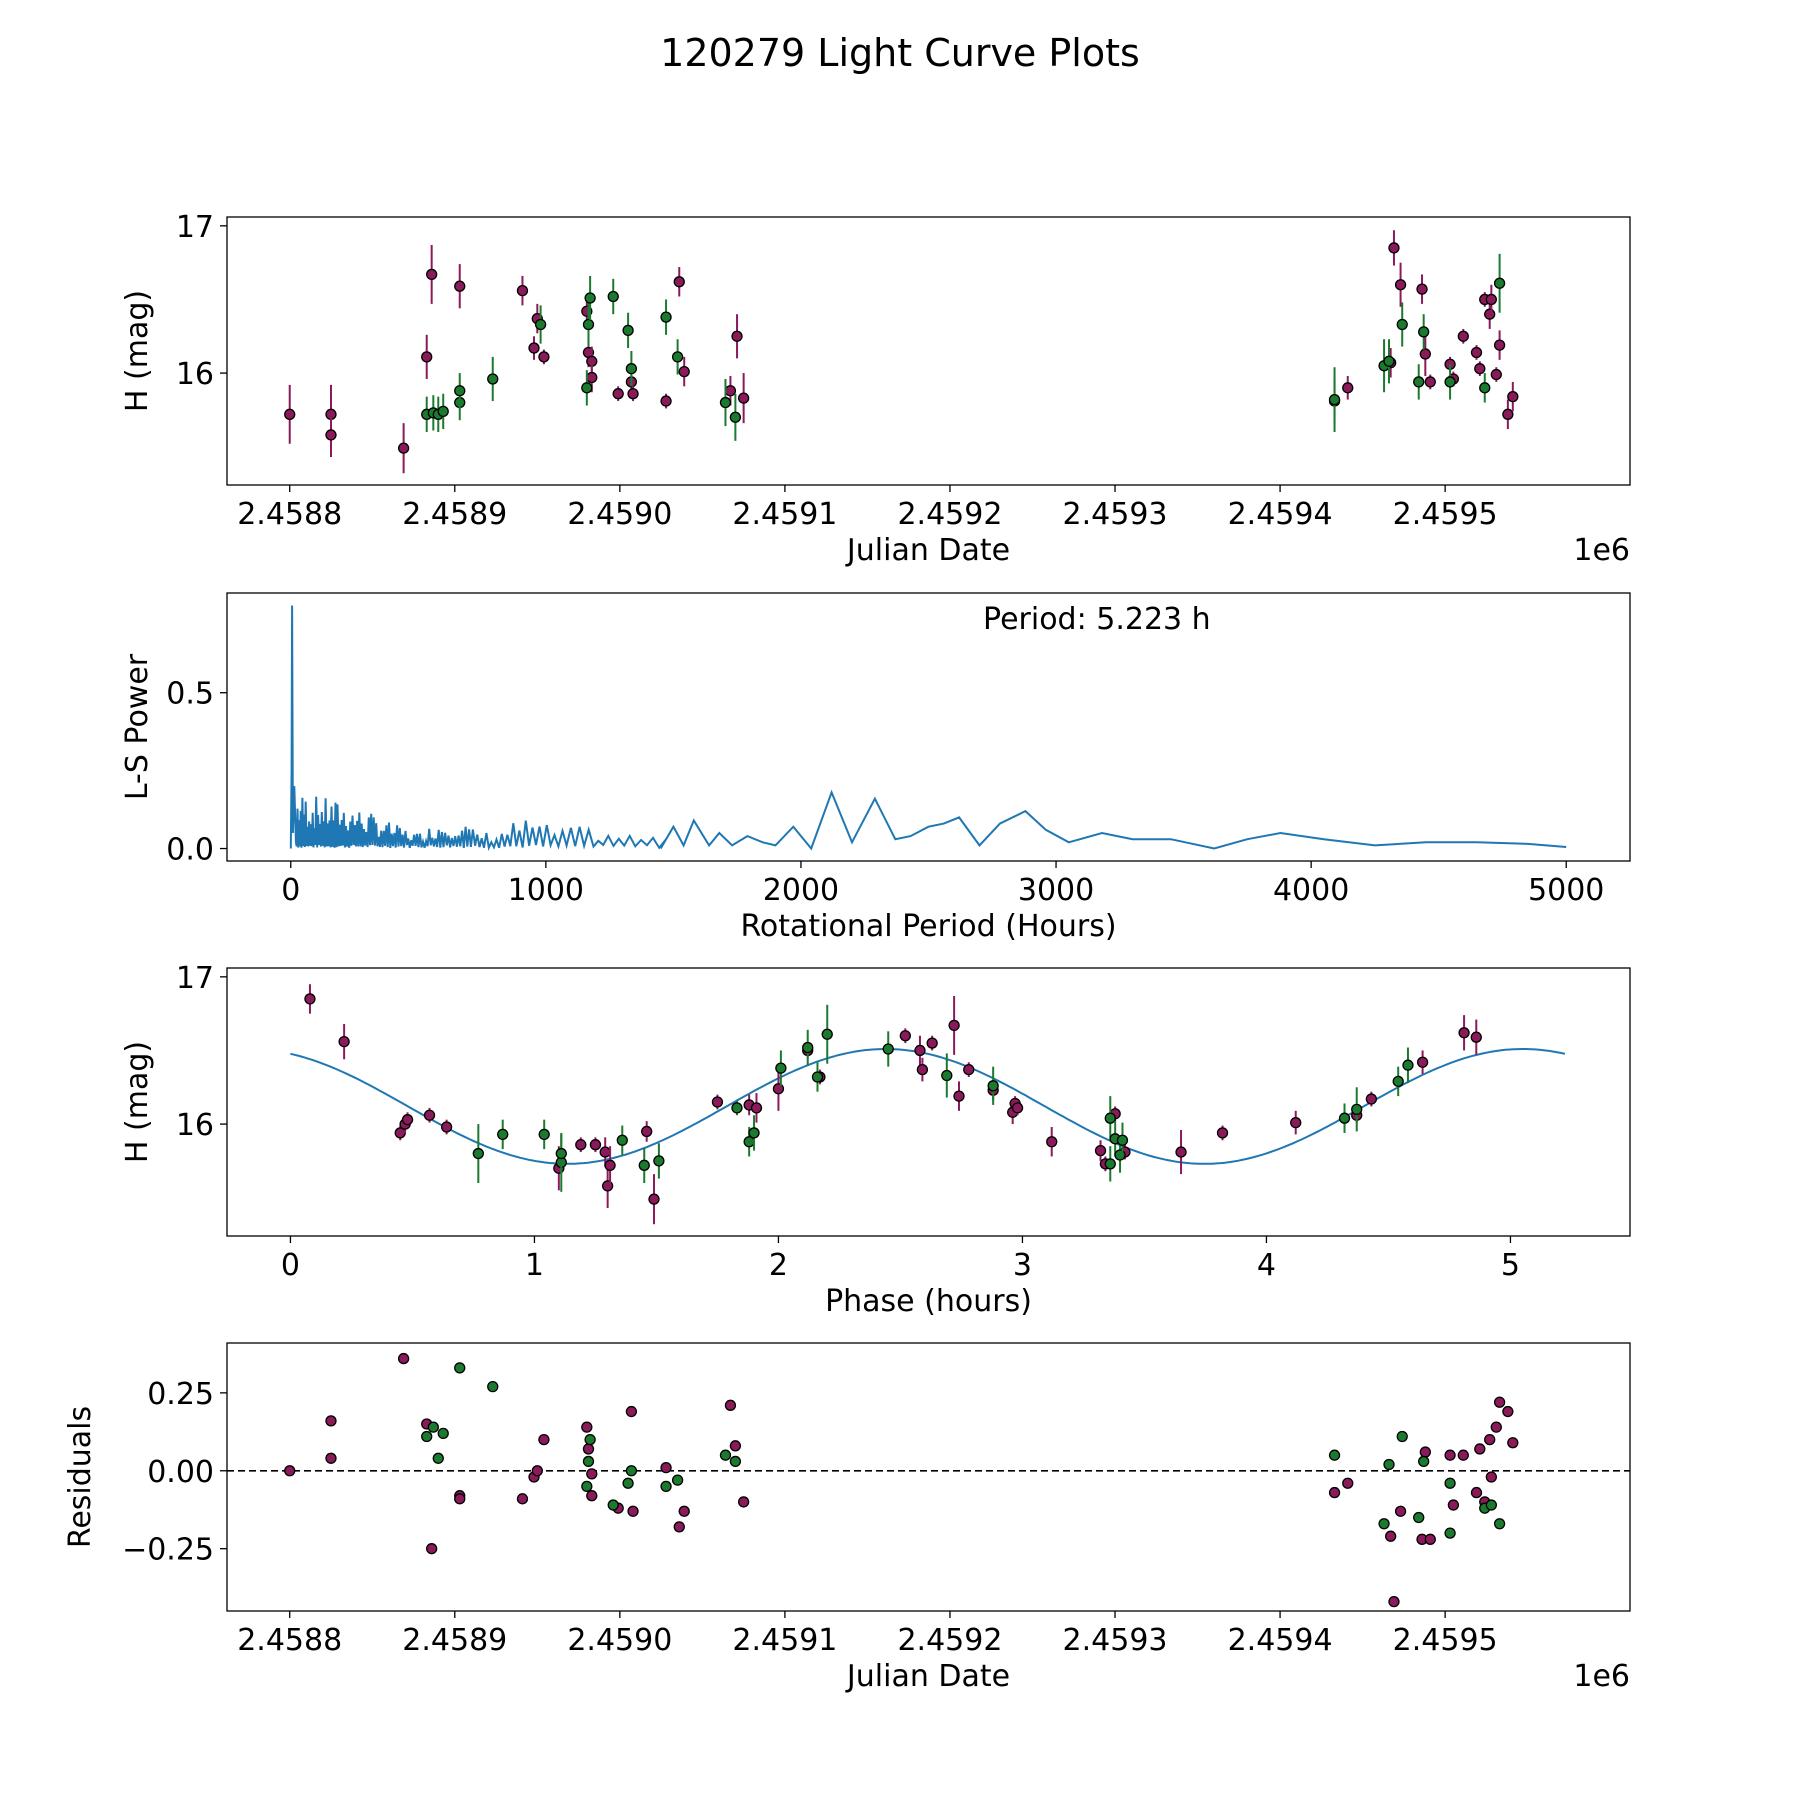 The height and width of the screenshot is (1800, 1800). What do you see at coordinates (928, 926) in the screenshot?
I see `x-axis-label: Rotational Period (Hours)` at bounding box center [928, 926].